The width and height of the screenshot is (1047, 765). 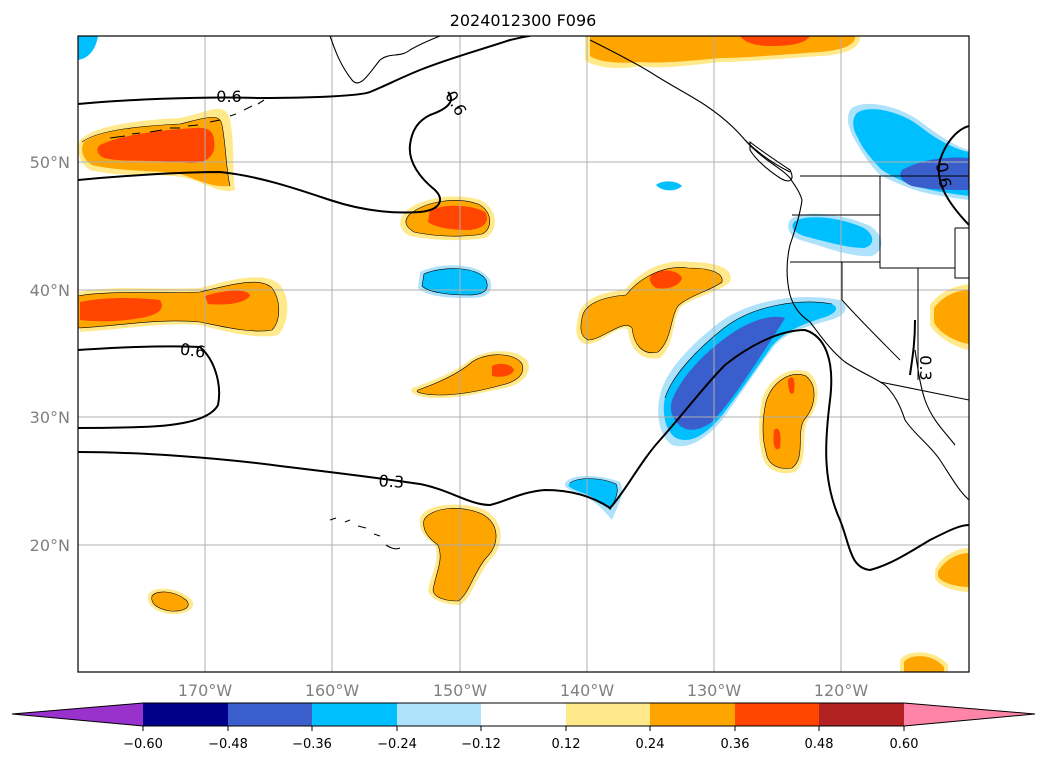 I want to click on contour-06-north, so click(x=304, y=70).